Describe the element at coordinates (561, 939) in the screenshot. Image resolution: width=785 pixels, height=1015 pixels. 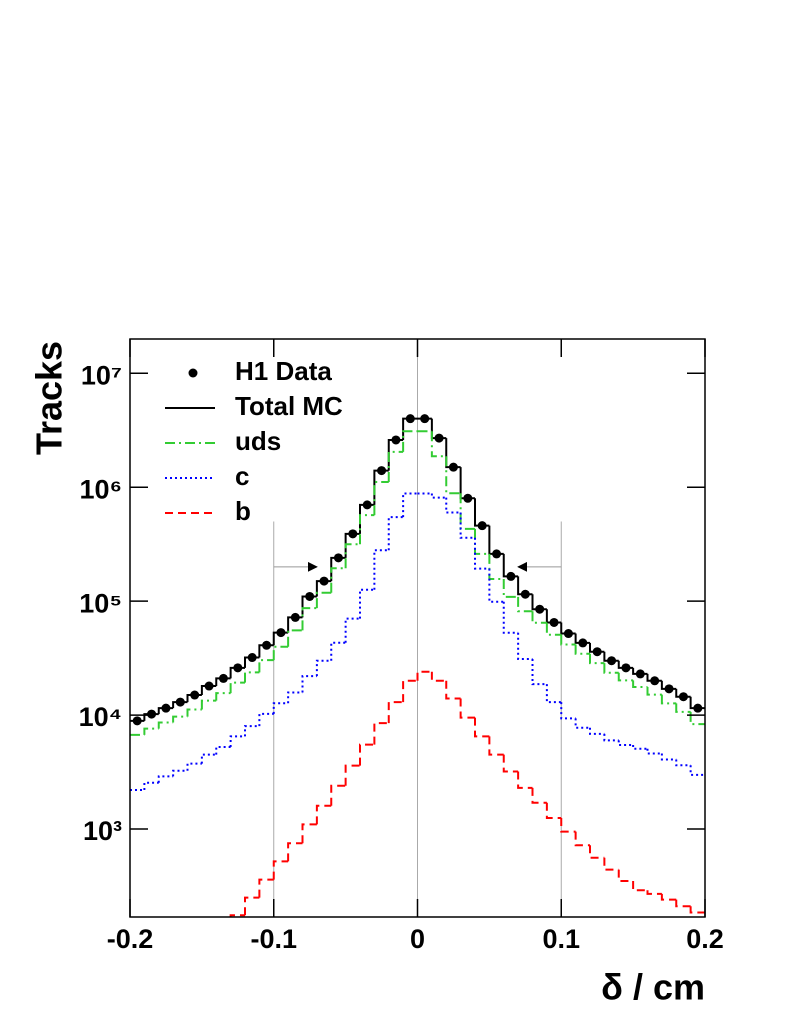
I see `x-tick-label: 0.1` at that location.